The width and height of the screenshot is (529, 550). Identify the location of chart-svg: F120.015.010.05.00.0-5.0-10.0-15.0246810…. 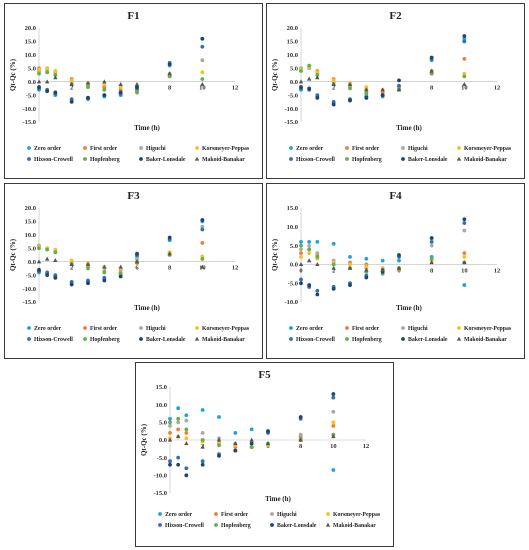
(129, 86).